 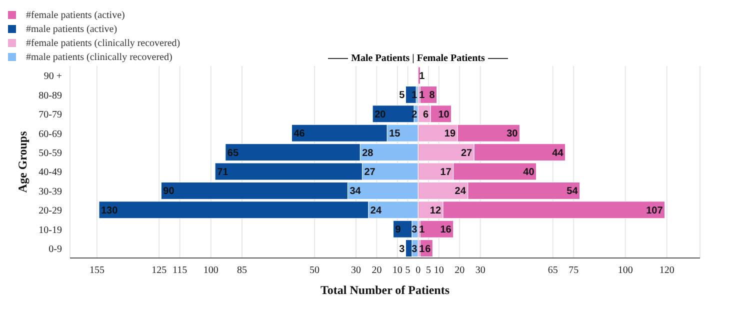 I want to click on y-tick-label: 70-79, so click(x=50, y=115).